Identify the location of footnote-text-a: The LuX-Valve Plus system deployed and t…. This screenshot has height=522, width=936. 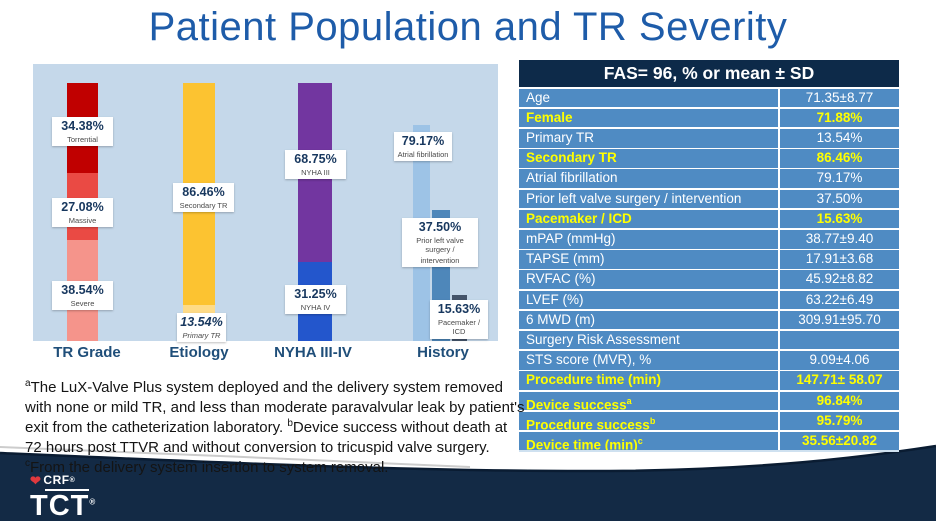
(275, 407).